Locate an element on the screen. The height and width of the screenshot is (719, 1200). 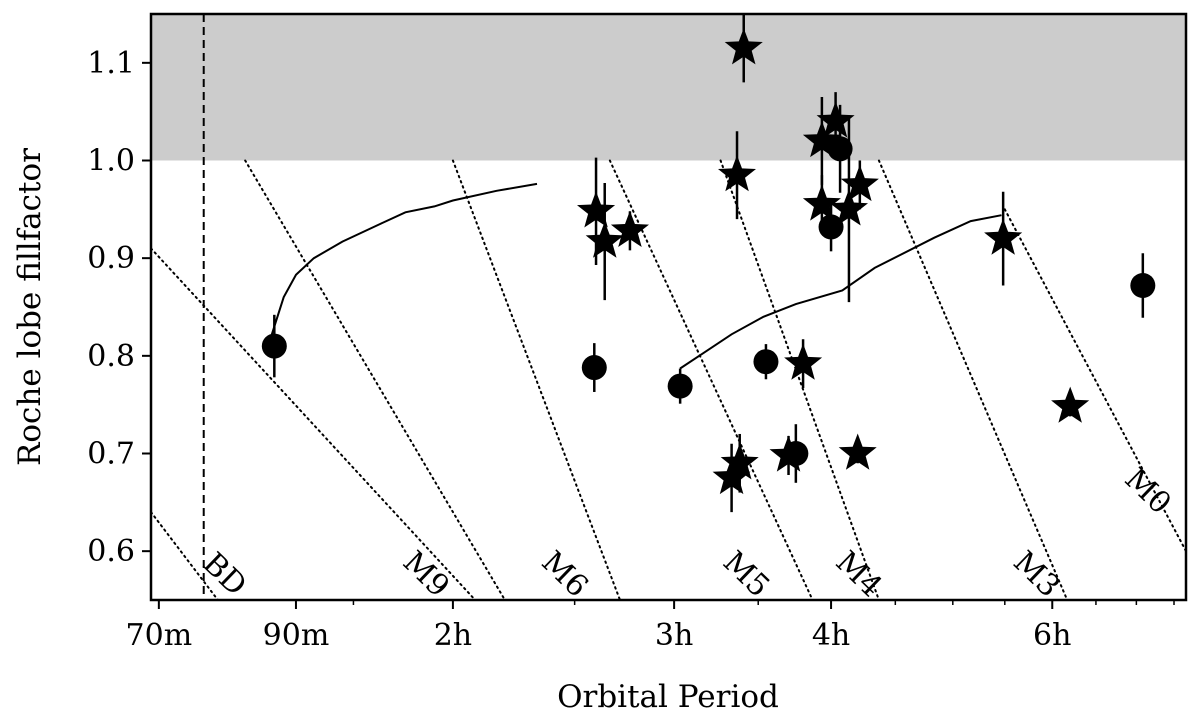
spectral-label-m5: M5 is located at coordinates (746, 575).